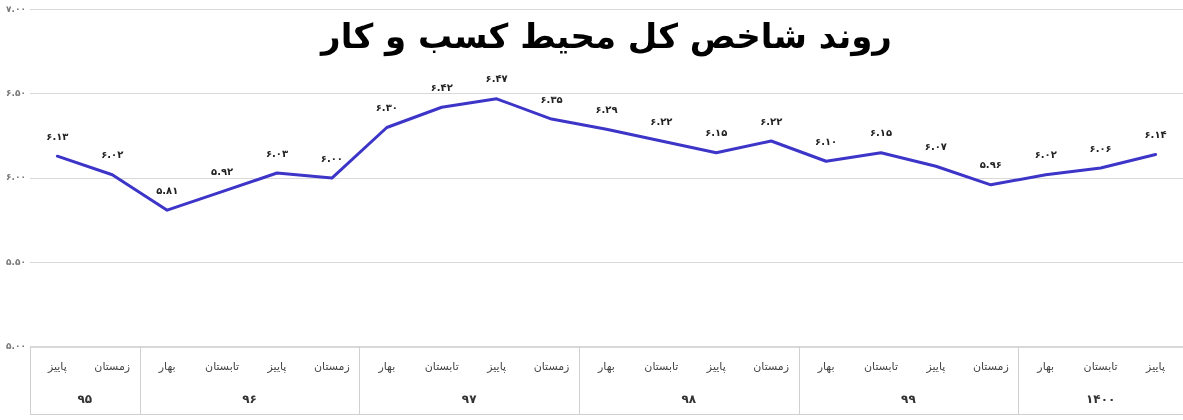  Describe the element at coordinates (57, 136) in the screenshot. I see `data-label: ۶.۱۳` at that location.